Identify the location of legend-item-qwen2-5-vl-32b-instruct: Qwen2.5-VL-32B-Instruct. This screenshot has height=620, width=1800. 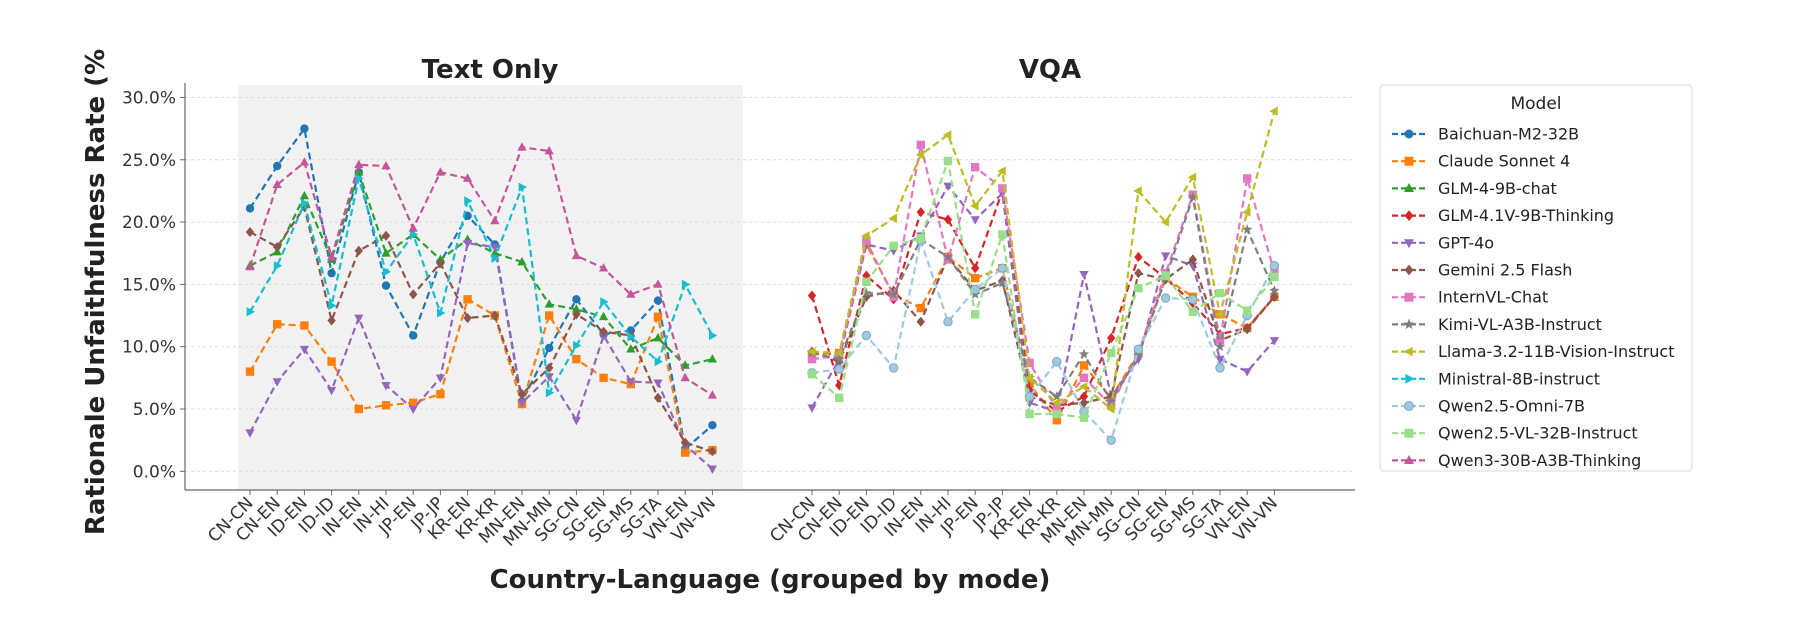
(1515, 433).